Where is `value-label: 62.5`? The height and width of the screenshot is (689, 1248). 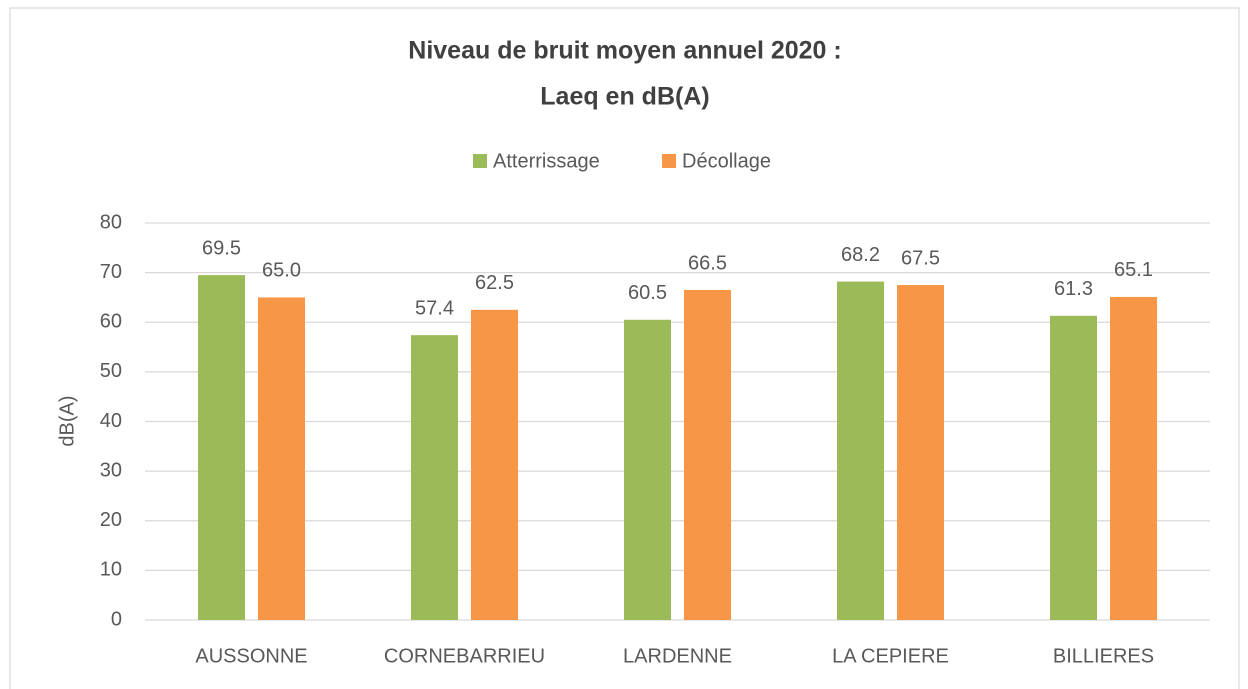
value-label: 62.5 is located at coordinates (494, 283).